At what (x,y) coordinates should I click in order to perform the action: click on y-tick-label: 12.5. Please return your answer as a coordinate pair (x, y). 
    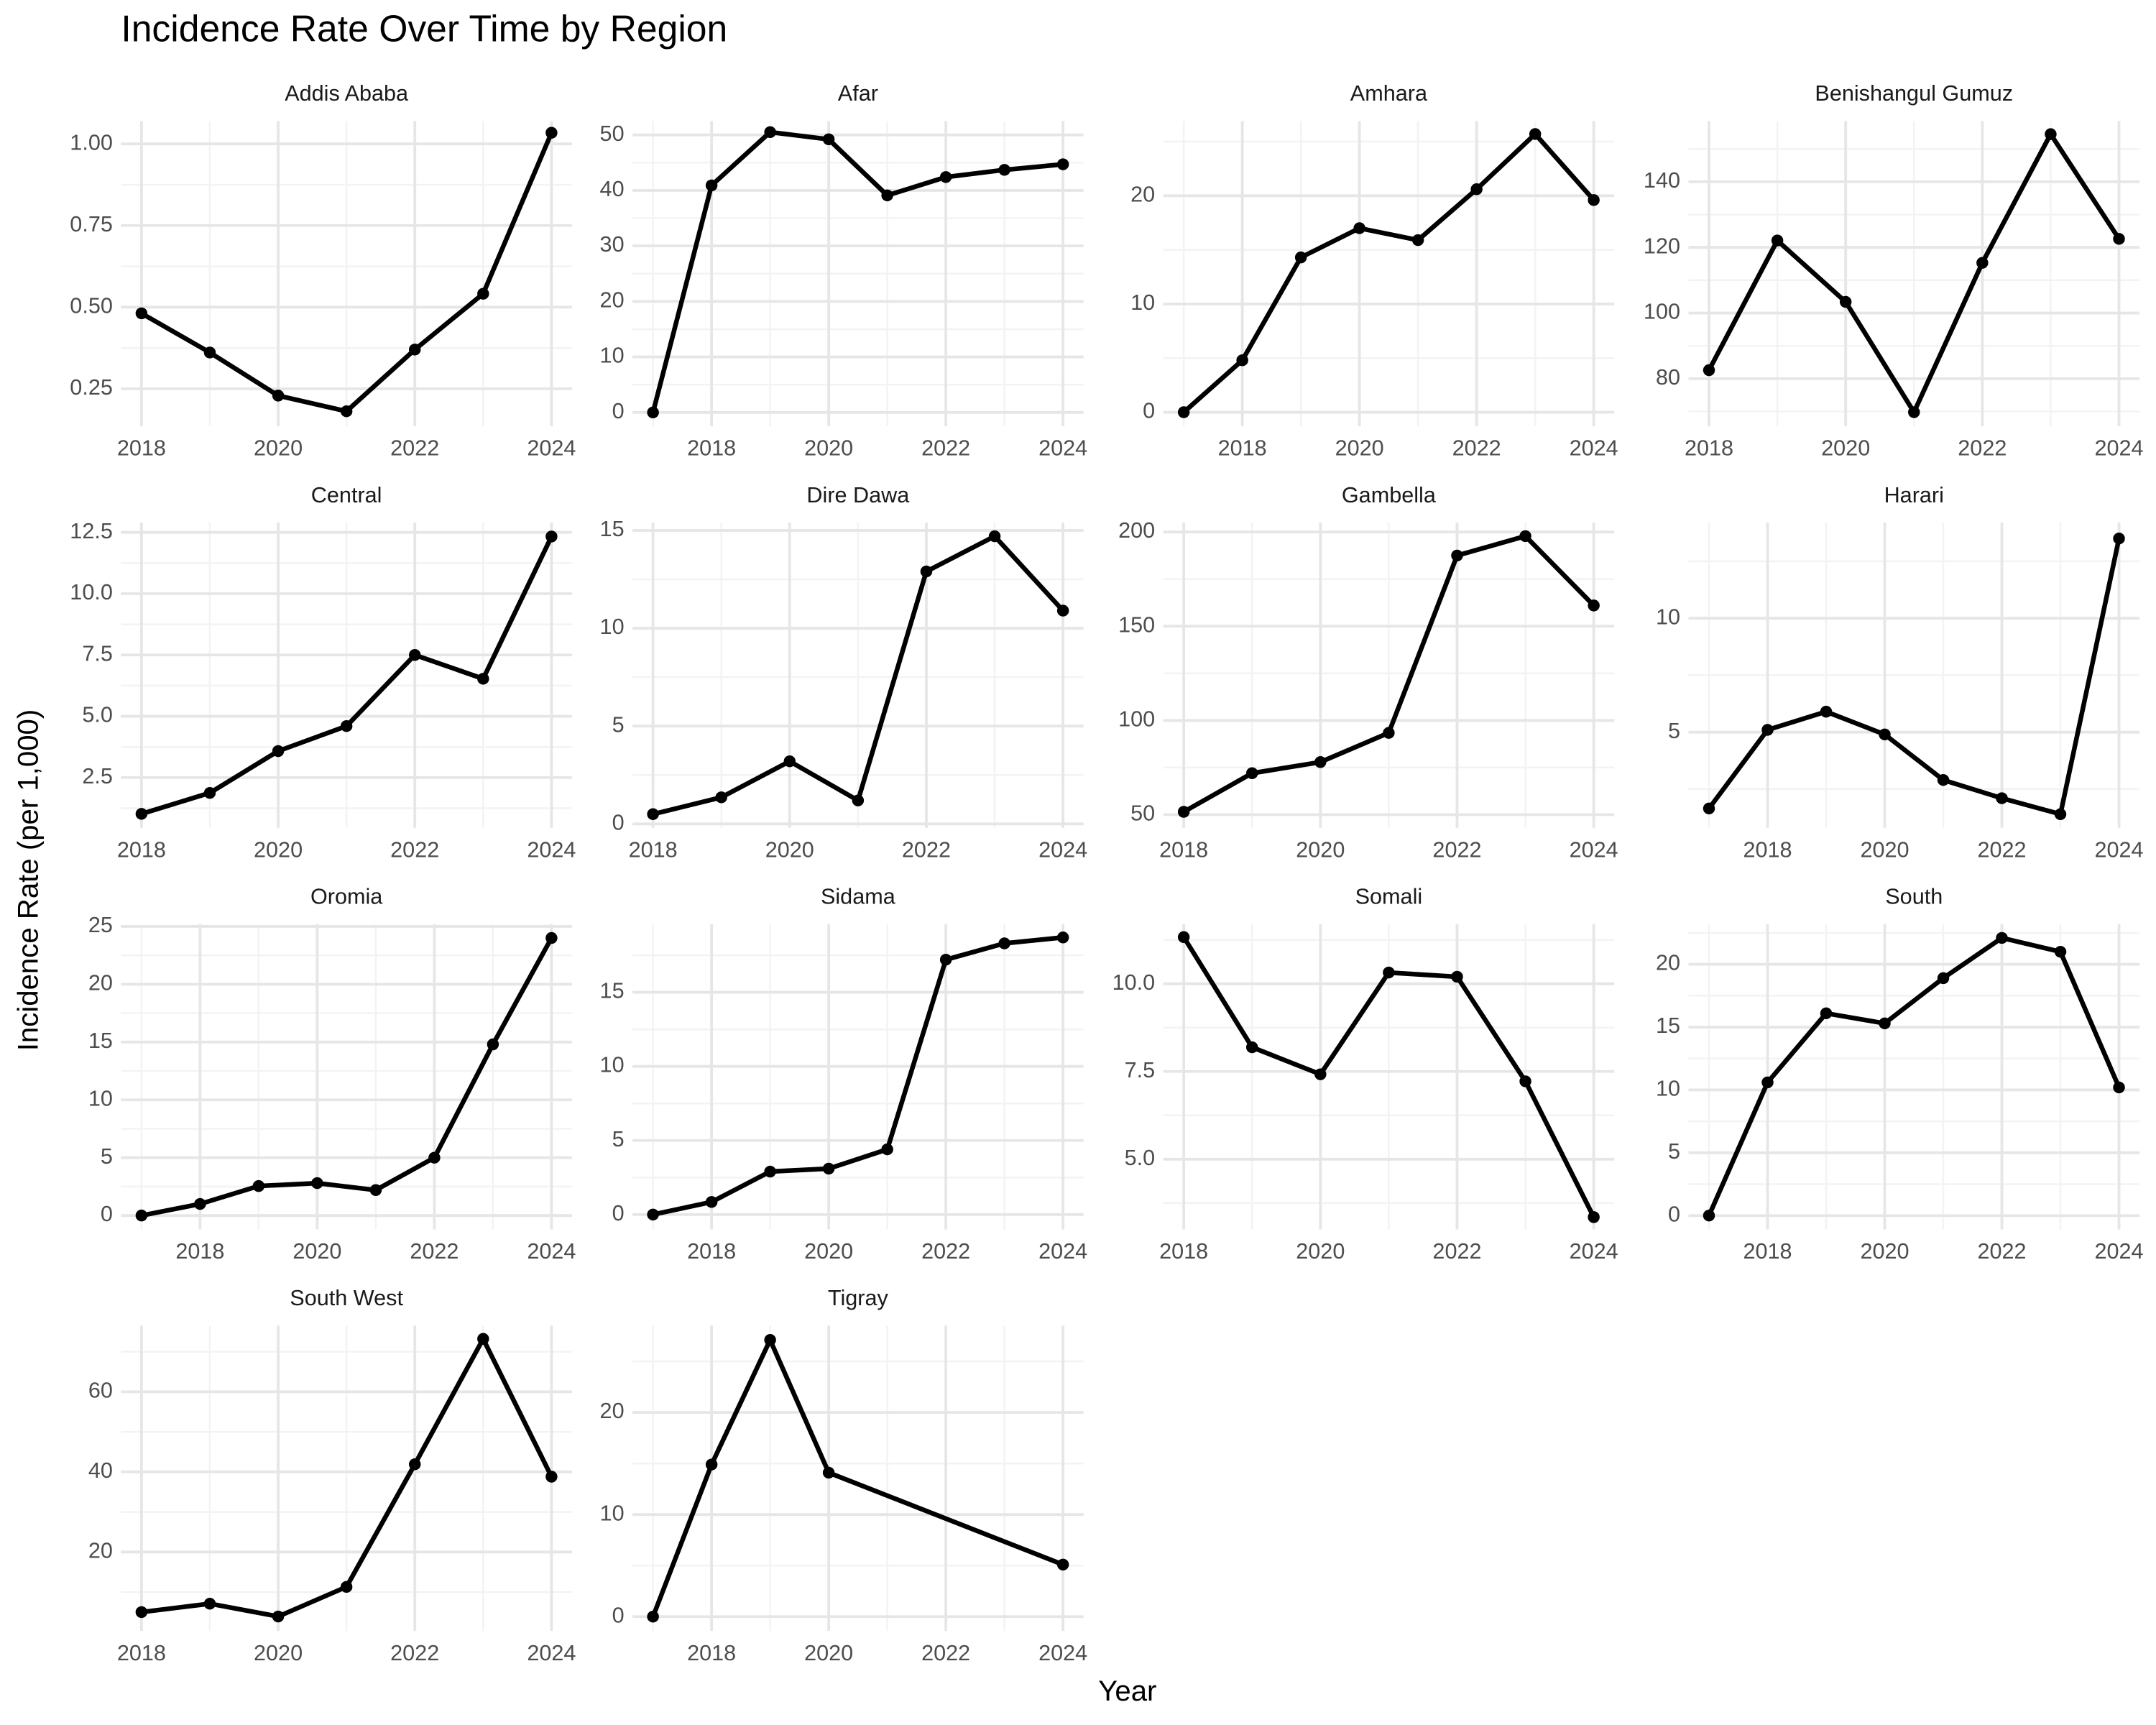
    Looking at the image, I should click on (91, 531).